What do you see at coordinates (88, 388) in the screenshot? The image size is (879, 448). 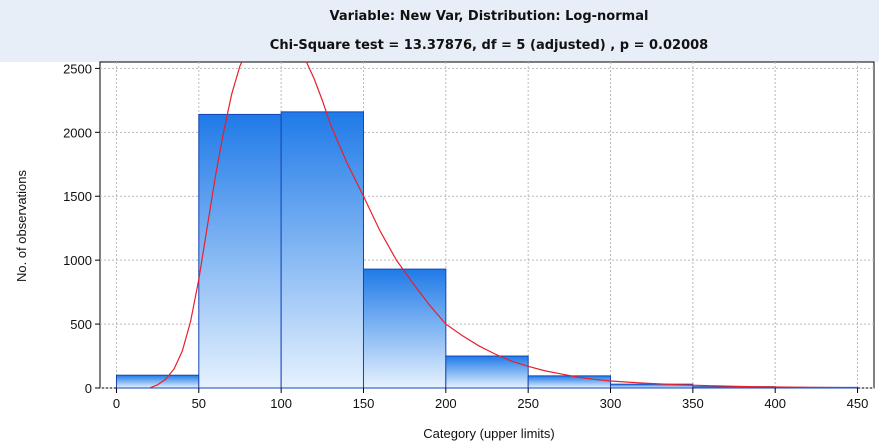 I see `y-tick-label: 0` at bounding box center [88, 388].